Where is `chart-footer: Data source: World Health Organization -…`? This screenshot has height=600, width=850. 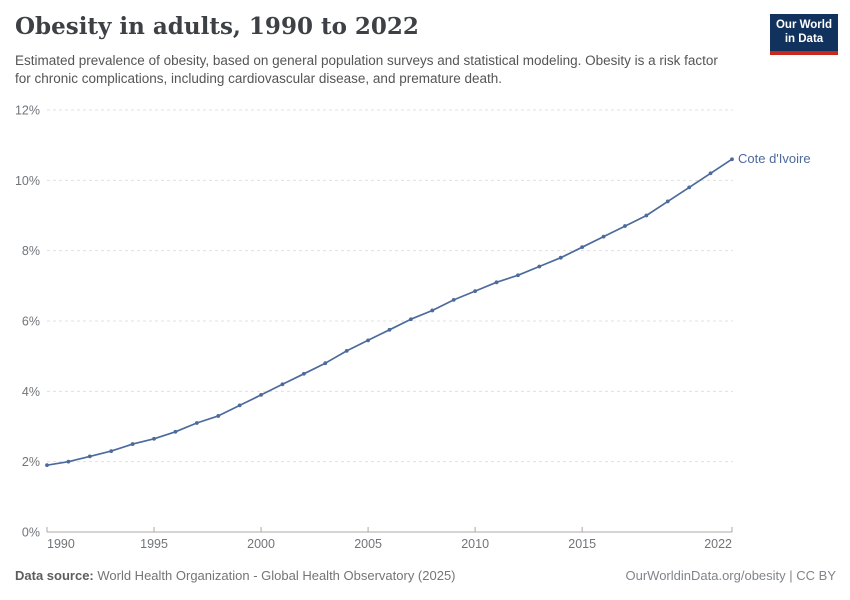 chart-footer: Data source: World Health Organization -… is located at coordinates (425, 575).